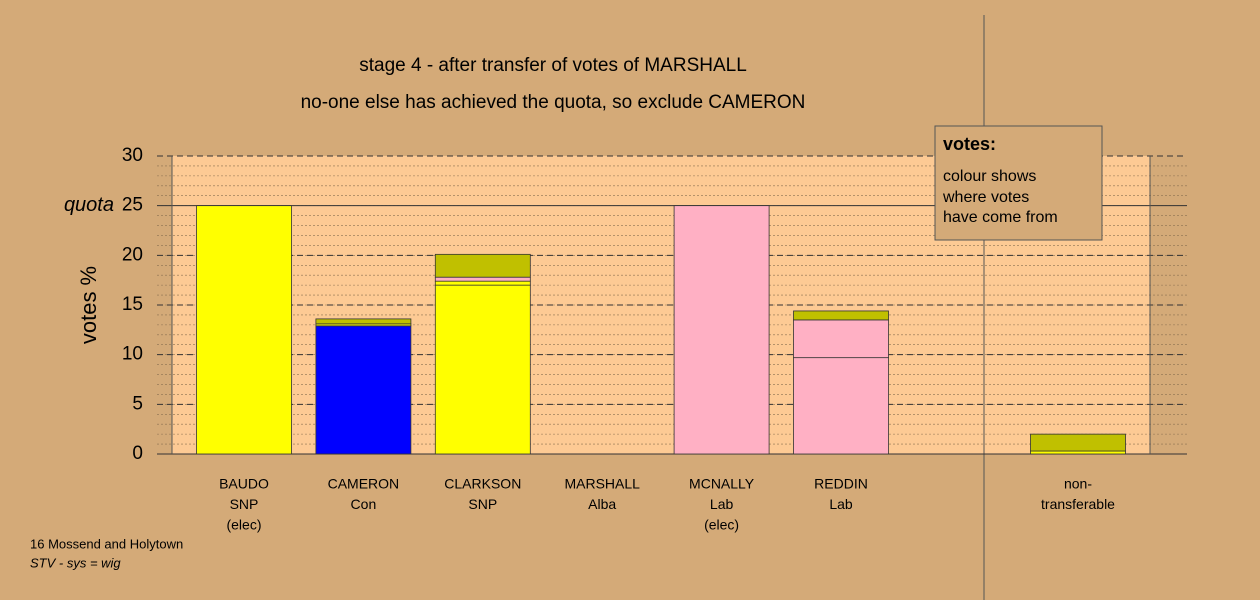 Image resolution: width=1260 pixels, height=600 pixels. Describe the element at coordinates (132, 155) in the screenshot. I see `y-tick-label: 30` at that location.